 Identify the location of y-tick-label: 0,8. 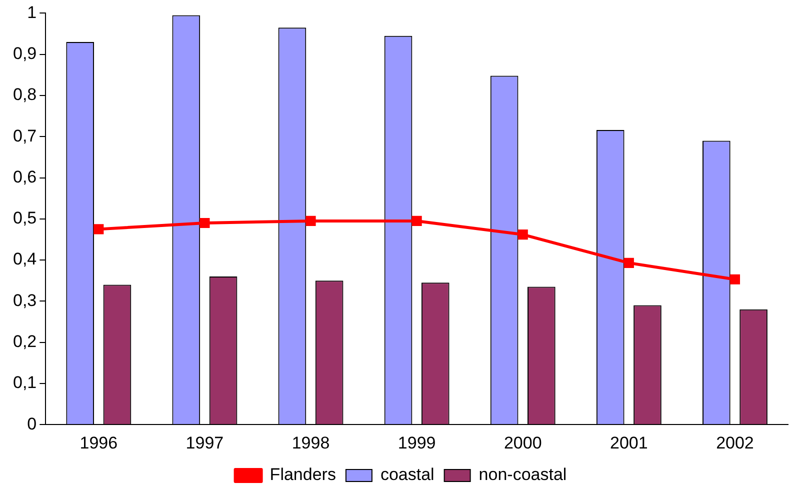
(24, 94).